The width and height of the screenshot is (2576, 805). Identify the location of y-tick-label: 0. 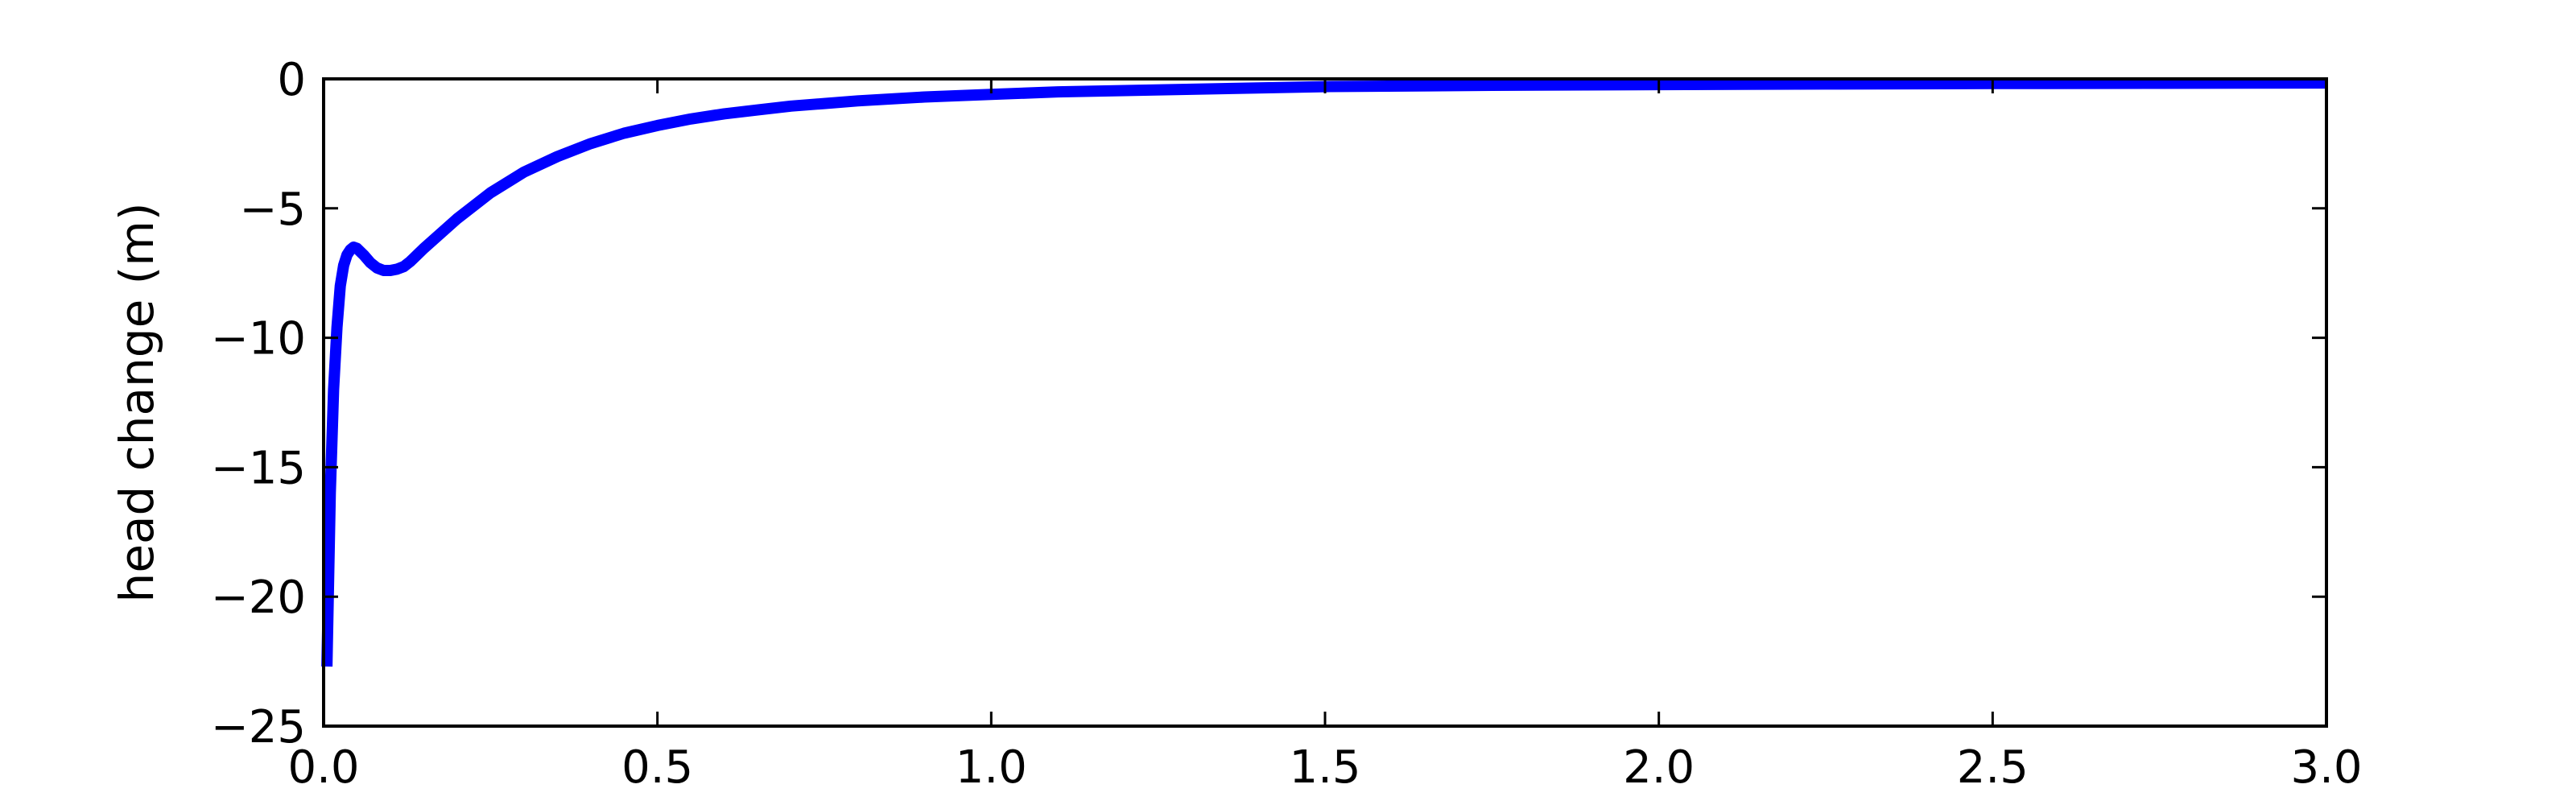
(291, 80).